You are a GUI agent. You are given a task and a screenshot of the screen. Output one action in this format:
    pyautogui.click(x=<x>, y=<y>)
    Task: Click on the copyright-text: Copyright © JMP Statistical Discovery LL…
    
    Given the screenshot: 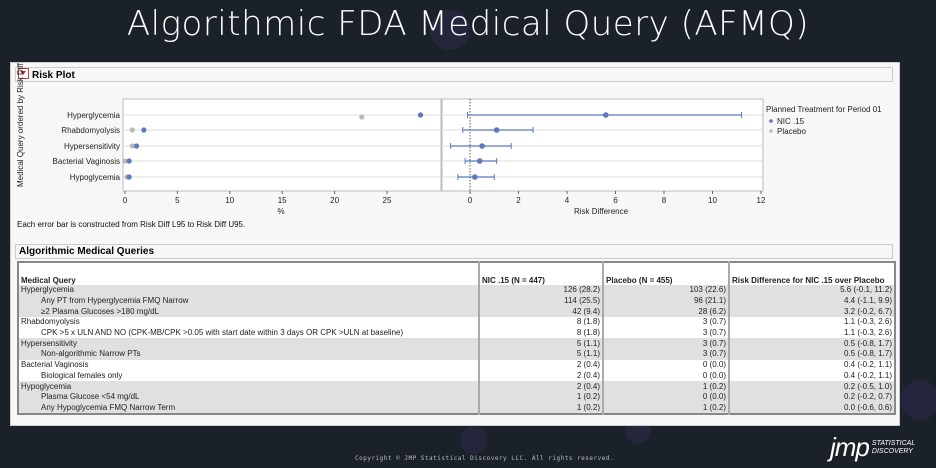 What is the action you would take?
    pyautogui.click(x=485, y=458)
    